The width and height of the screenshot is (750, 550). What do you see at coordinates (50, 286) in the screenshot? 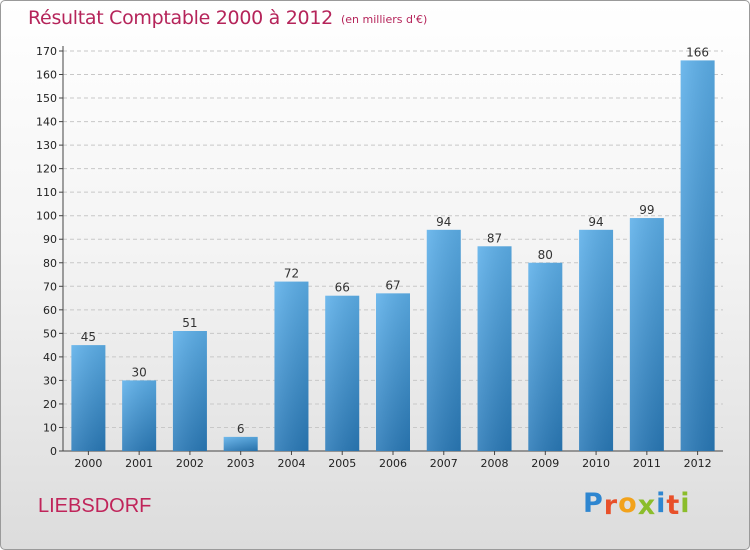
I see `y-tick-label: 70` at bounding box center [50, 286].